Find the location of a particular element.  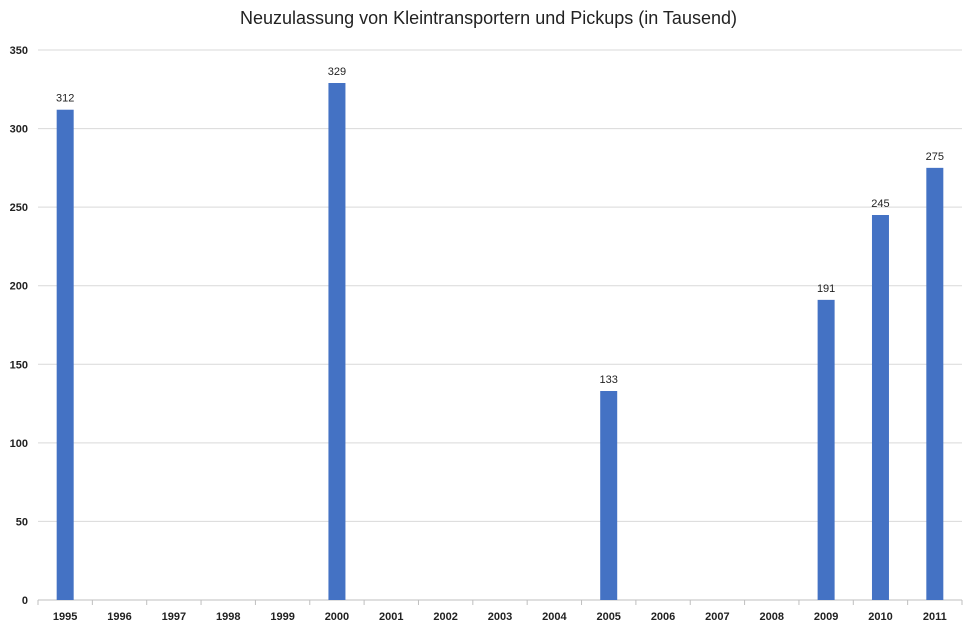

x-tick-label: 2005 is located at coordinates (608, 617).